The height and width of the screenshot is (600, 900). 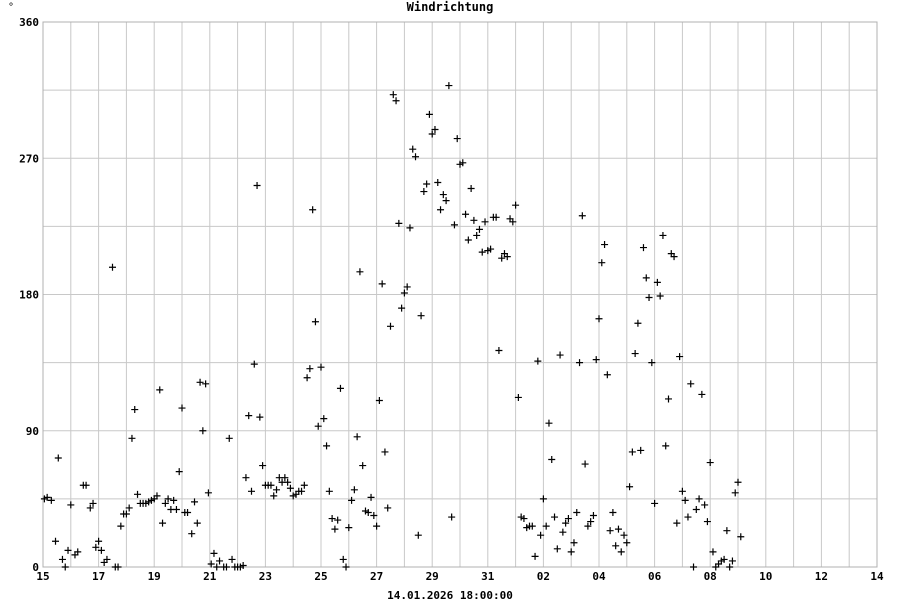 I want to click on x-tick-label: 15, so click(x=42, y=576).